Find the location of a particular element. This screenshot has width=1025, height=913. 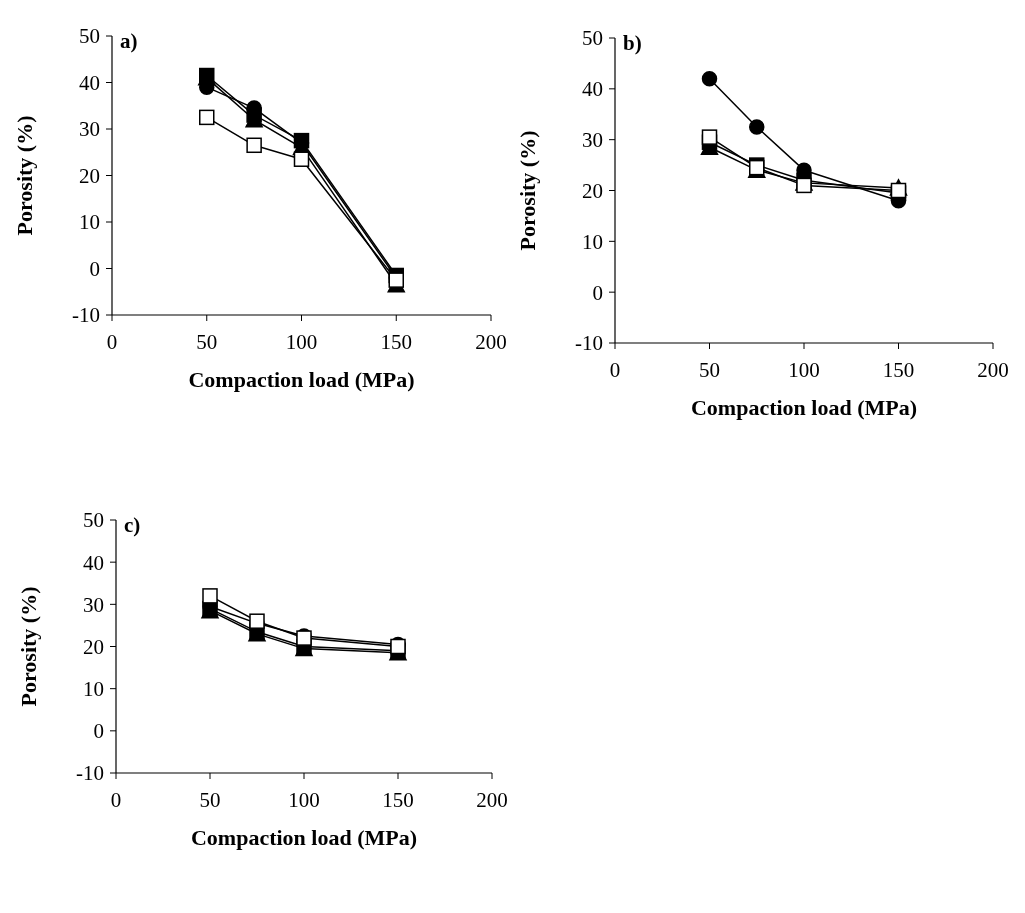

chart-title: c) is located at coordinates (132, 525).